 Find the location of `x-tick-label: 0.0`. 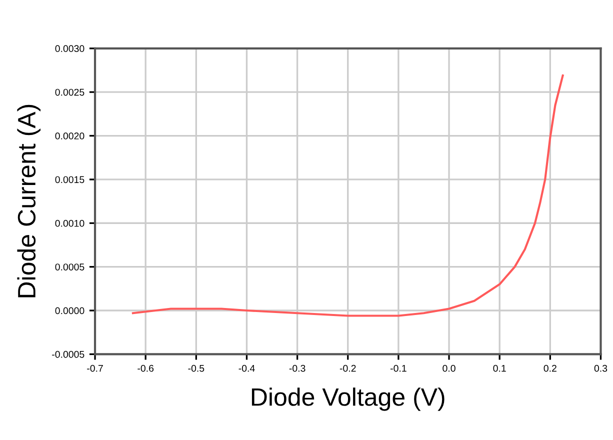

x-tick-label: 0.0 is located at coordinates (449, 368).